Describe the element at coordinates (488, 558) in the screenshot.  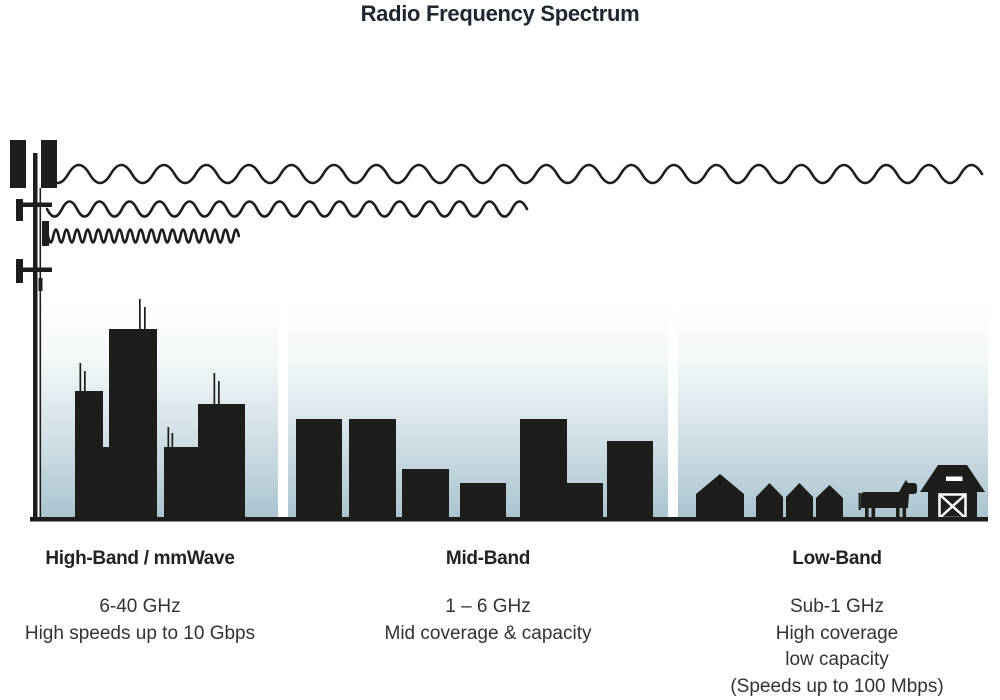
I see `mid-band-heading: Mid-Band` at that location.